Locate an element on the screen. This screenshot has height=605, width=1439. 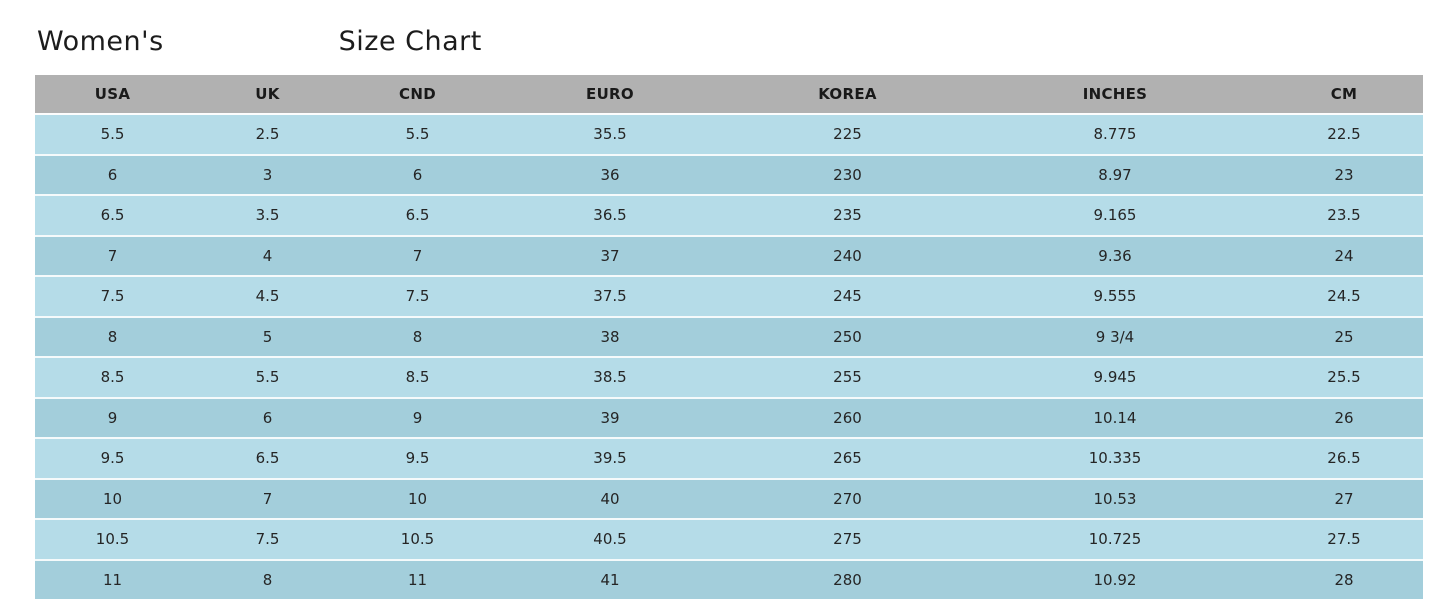
table-cell: 5 is located at coordinates (267, 337).